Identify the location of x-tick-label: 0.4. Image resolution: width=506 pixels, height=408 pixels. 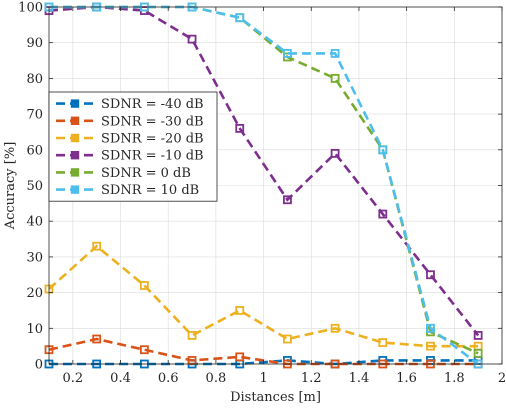
(120, 378).